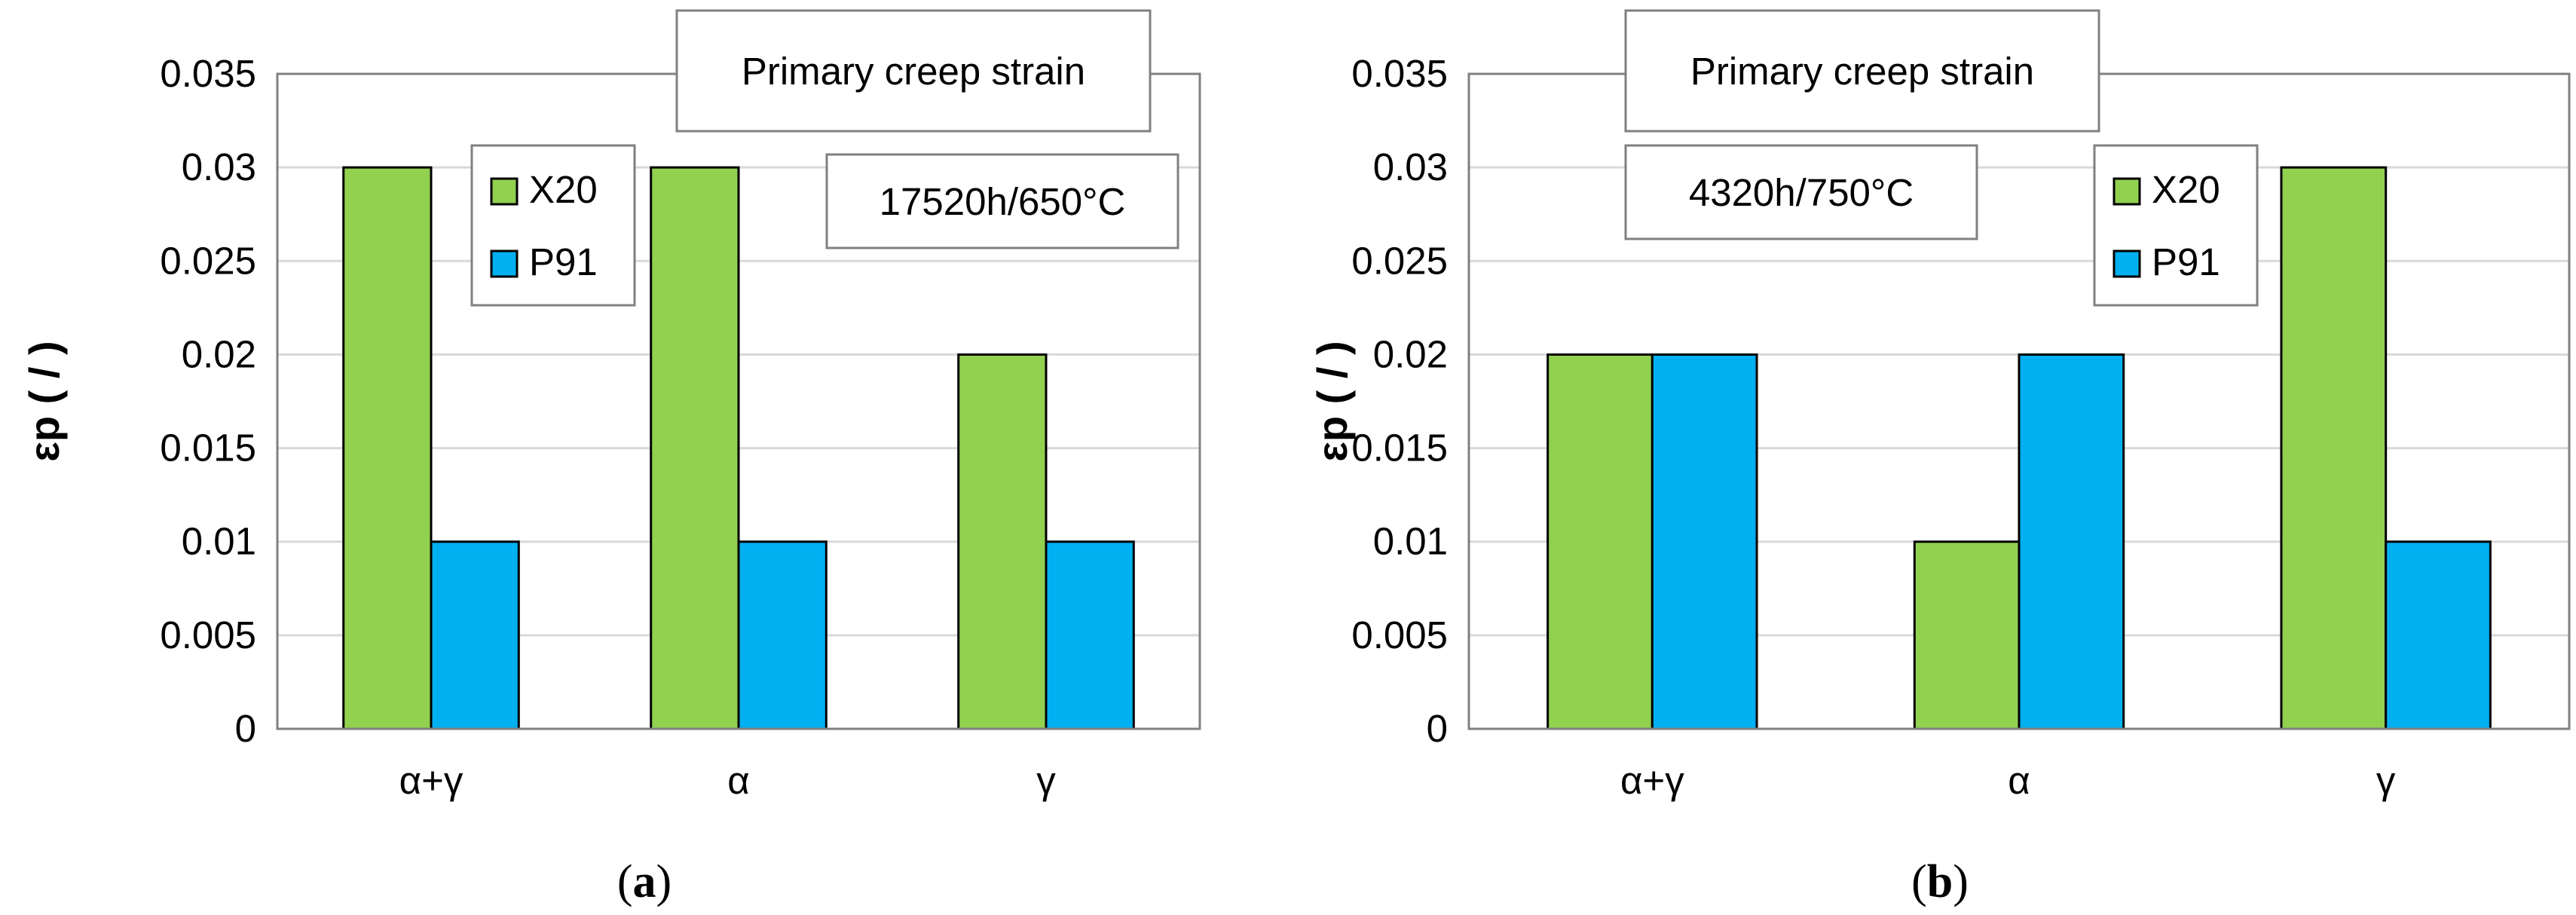 The image size is (2576, 915). I want to click on panel-label-a: (a), so click(644, 882).